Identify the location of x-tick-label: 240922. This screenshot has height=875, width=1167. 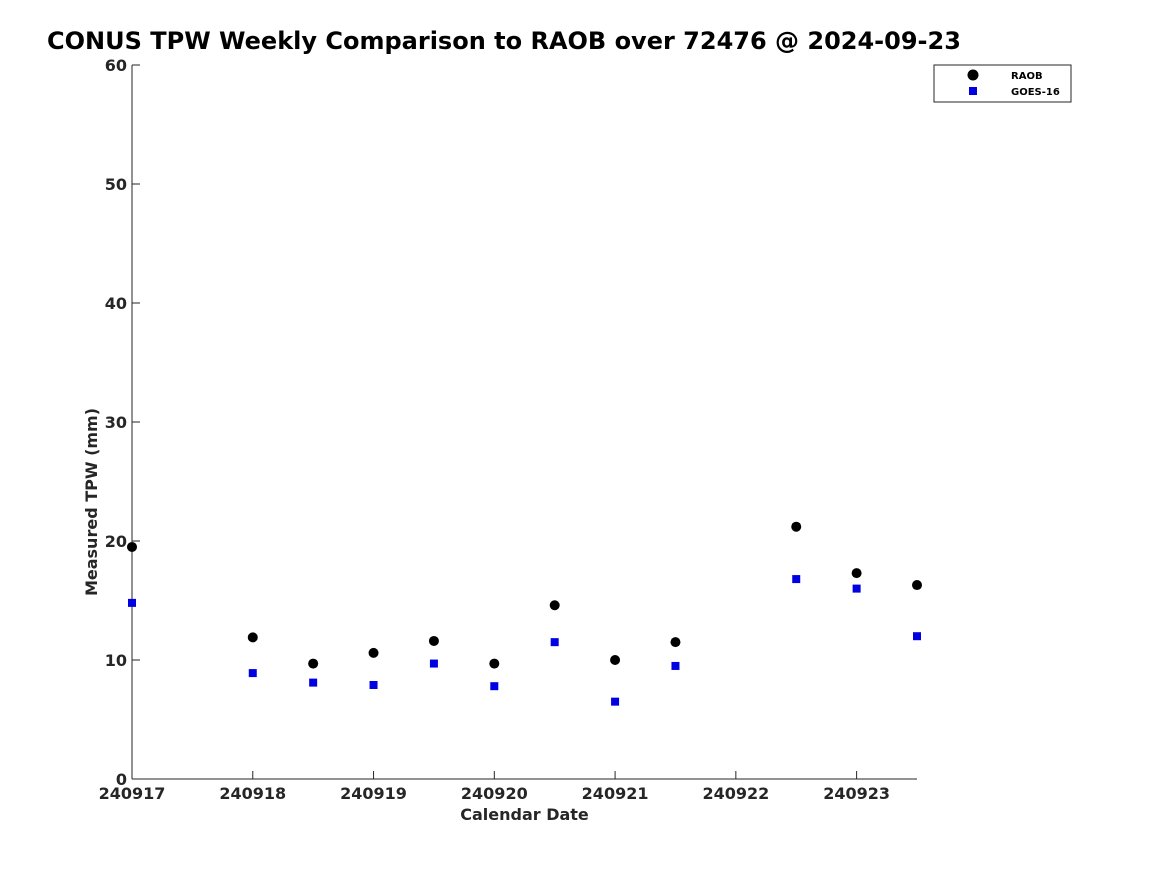
(735, 793).